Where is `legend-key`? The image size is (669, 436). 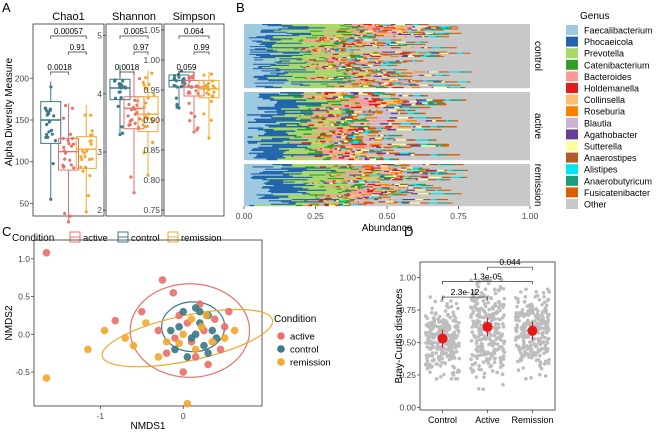
legend-key is located at coordinates (281, 336).